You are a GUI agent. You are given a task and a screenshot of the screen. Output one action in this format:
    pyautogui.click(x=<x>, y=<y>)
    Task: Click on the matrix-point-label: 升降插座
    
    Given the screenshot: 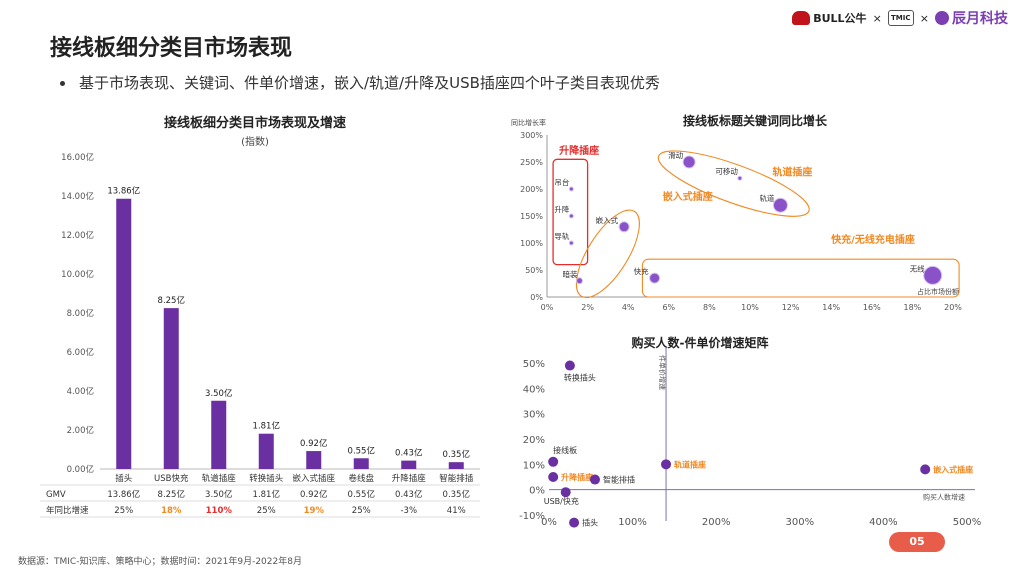 What is the action you would take?
    pyautogui.click(x=577, y=477)
    